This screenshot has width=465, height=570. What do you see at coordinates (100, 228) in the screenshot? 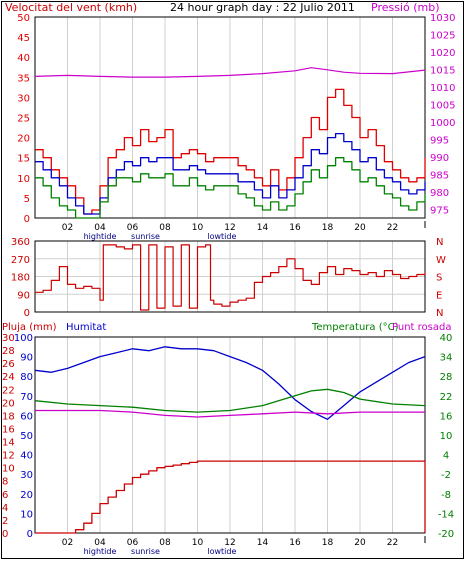
I see `wind-x-tick-label: 04` at bounding box center [100, 228].